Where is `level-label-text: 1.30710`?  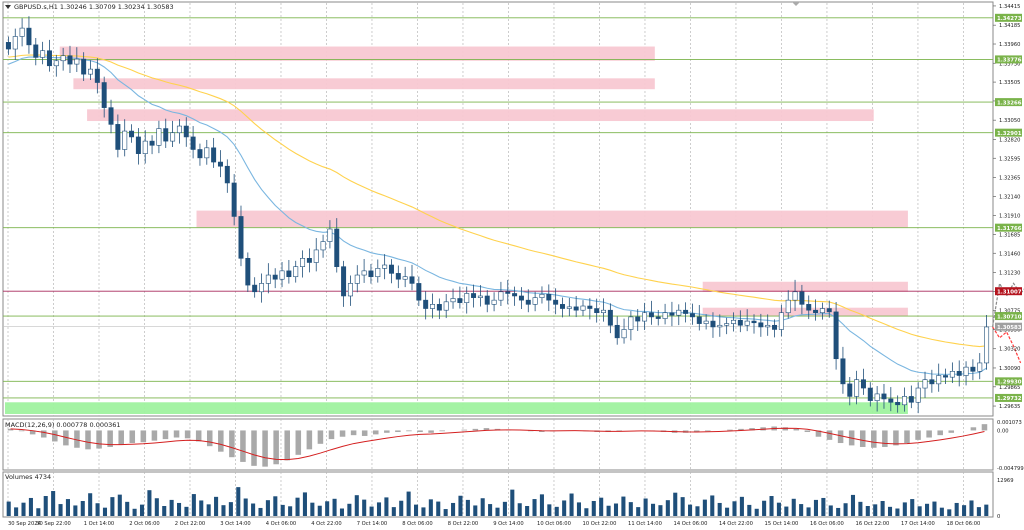
level-label-text: 1.30710 is located at coordinates (1009, 317).